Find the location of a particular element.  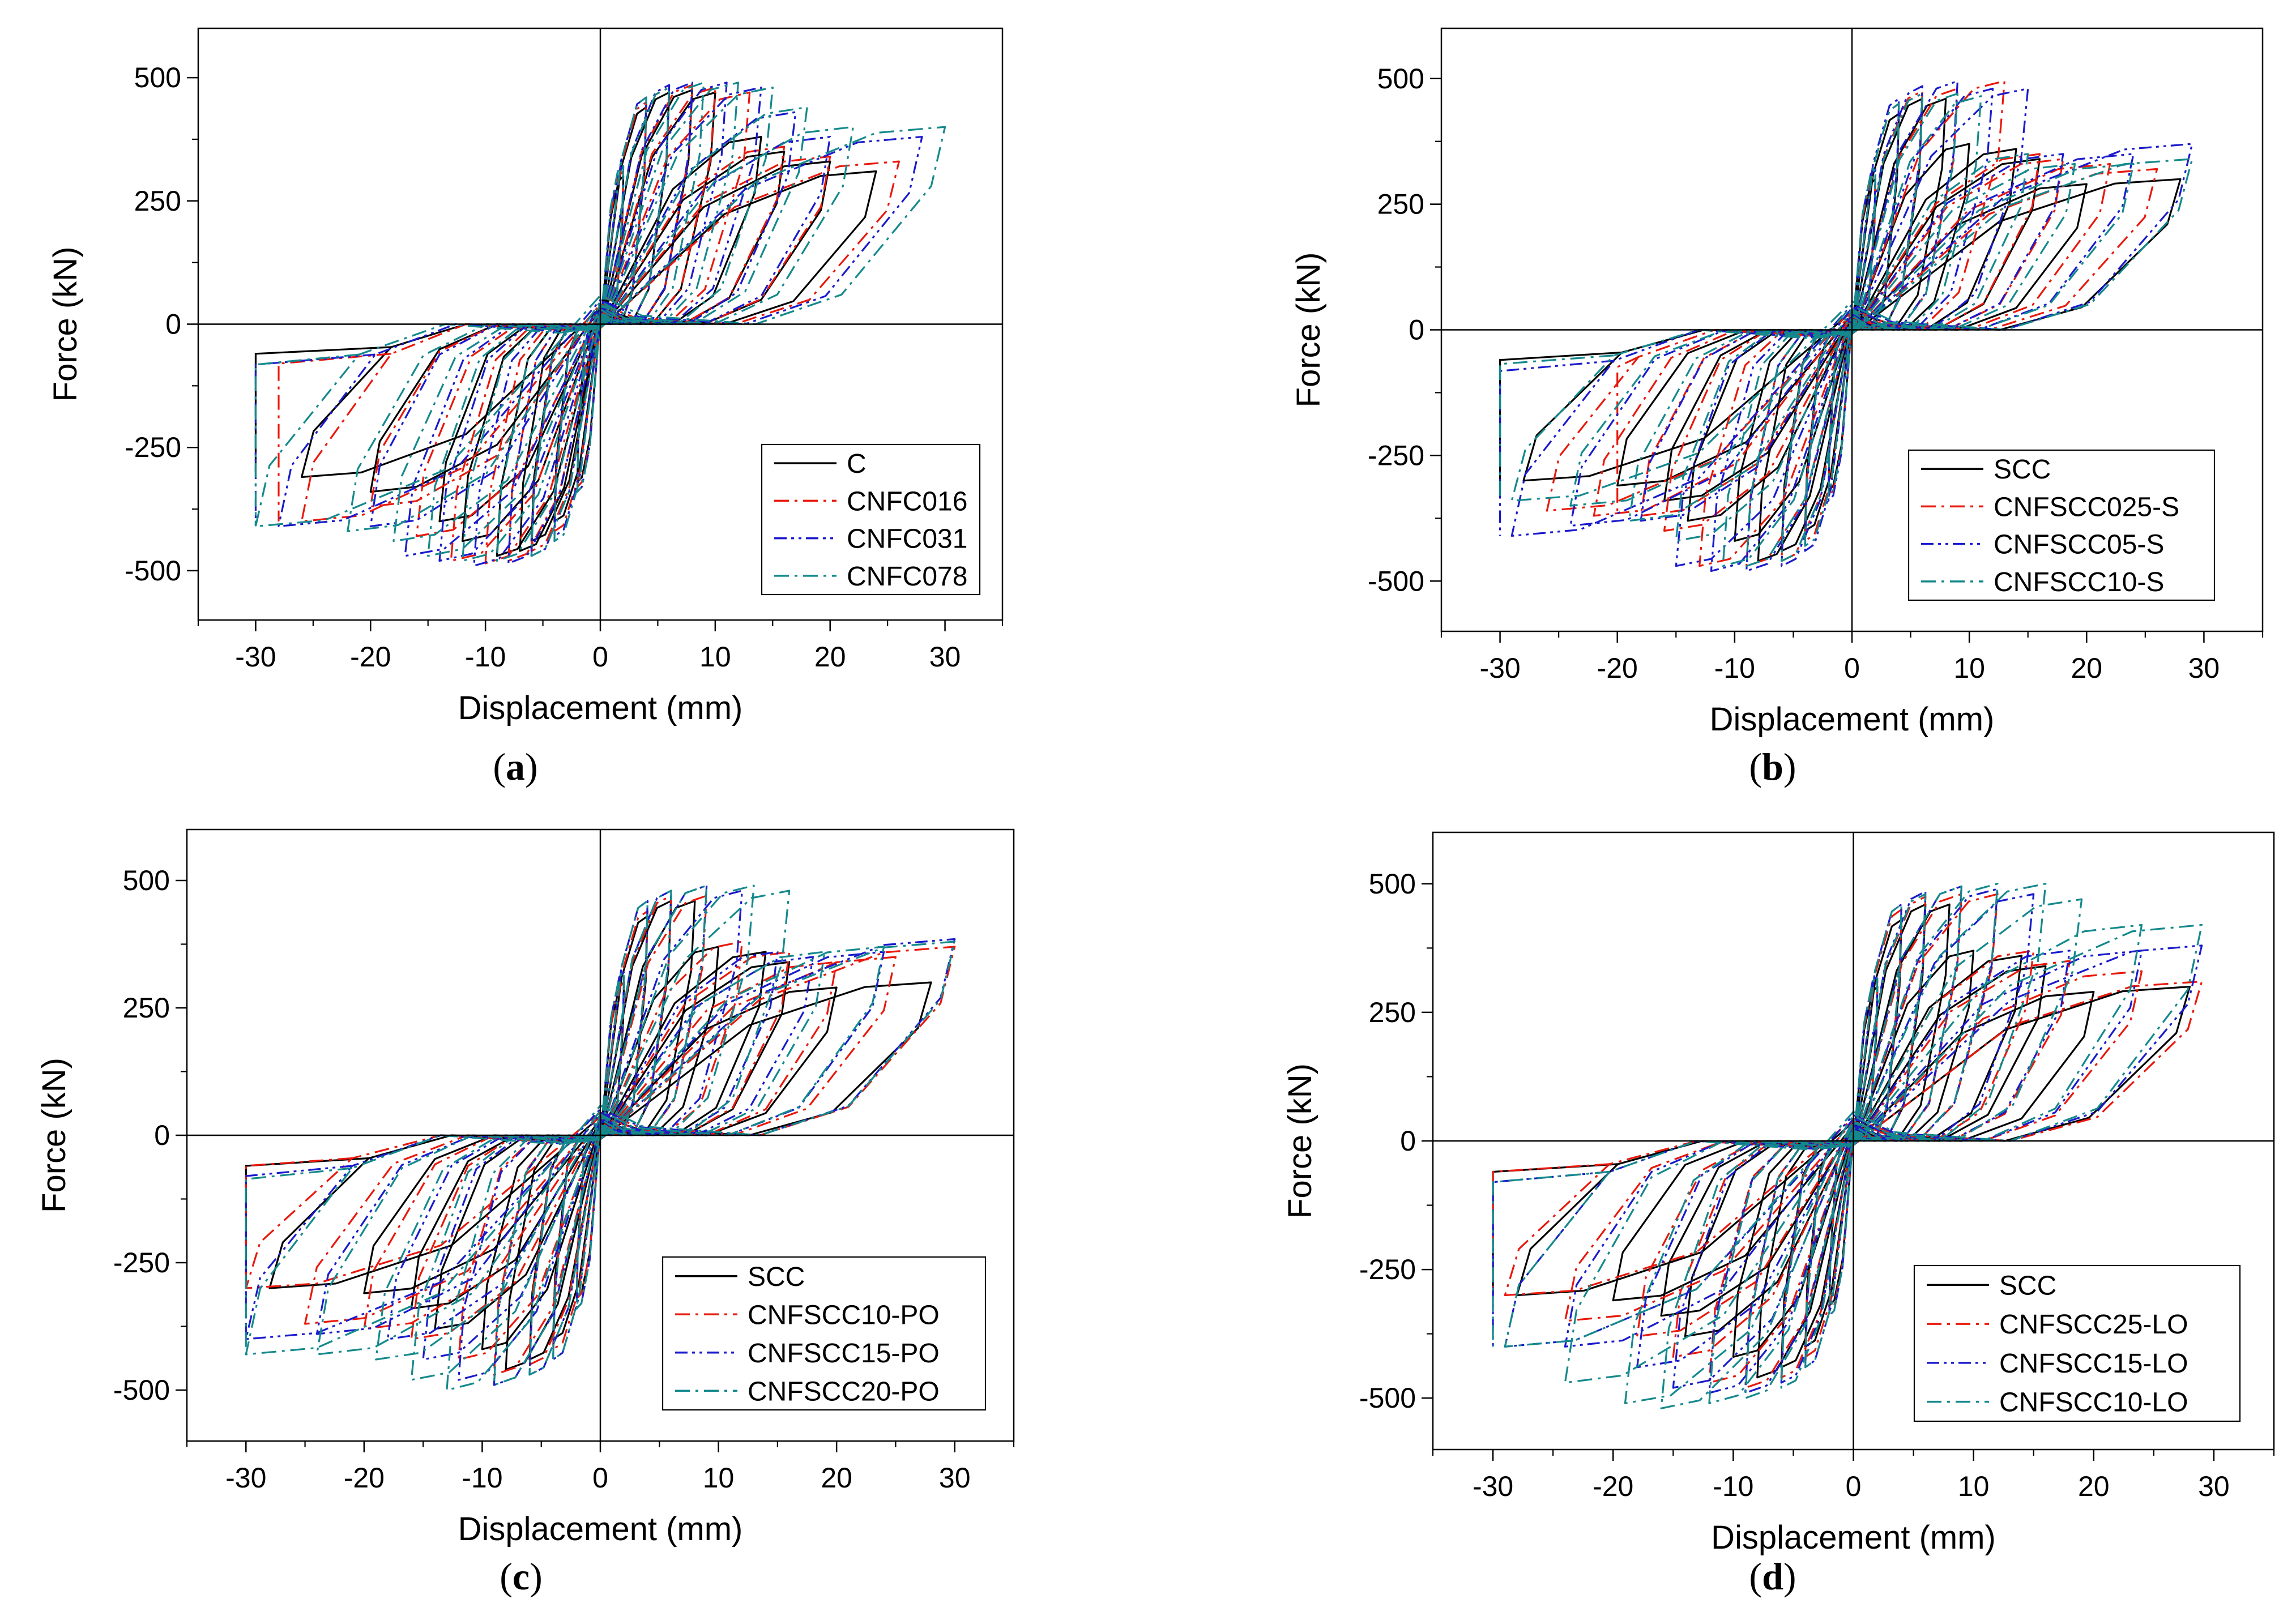

panel-caption-a: (a) is located at coordinates (515, 766).